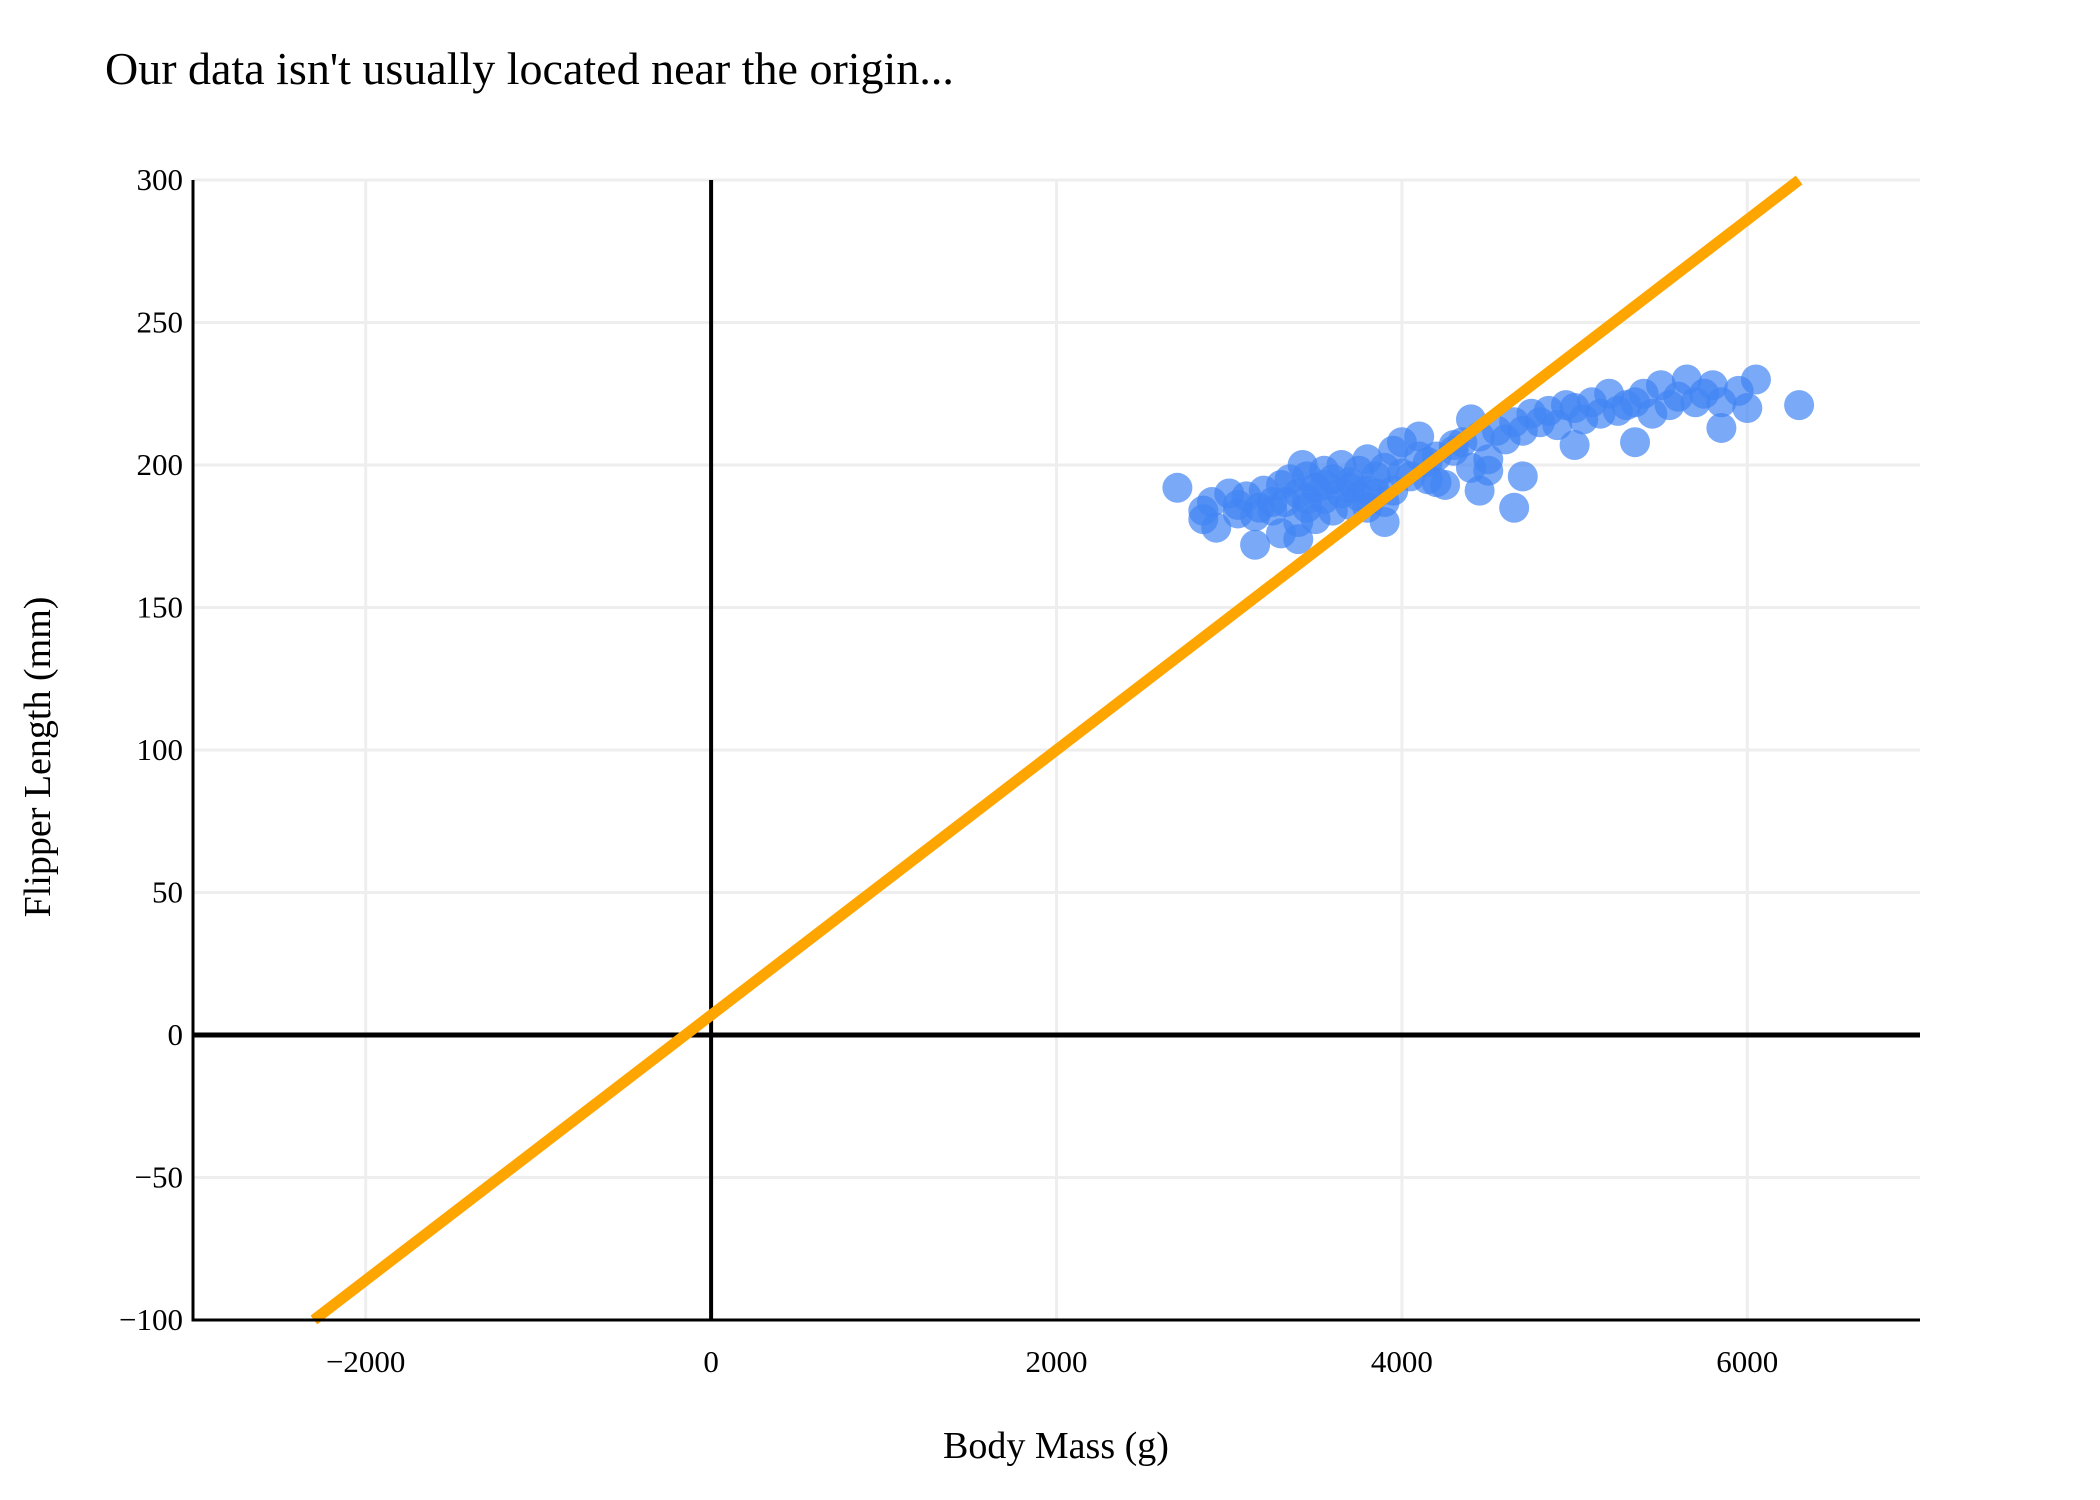 The height and width of the screenshot is (1500, 2100). I want to click on x-axis-ticks: −2000 0 2000 4000 6000, so click(1052, 1361).